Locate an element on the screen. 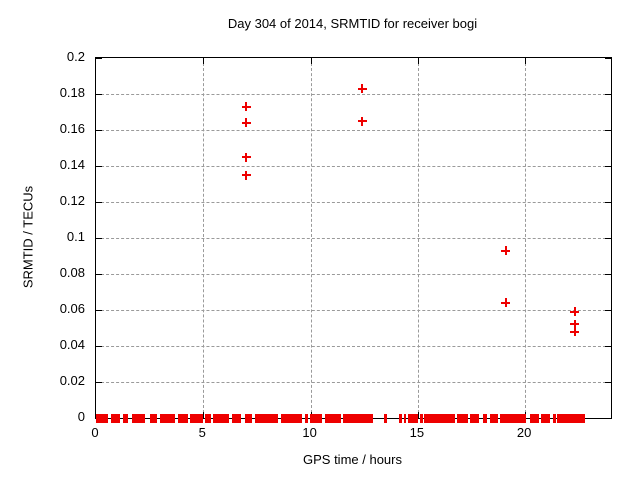 The image size is (640, 480). y-tick-label: 0.08 is located at coordinates (72, 272).